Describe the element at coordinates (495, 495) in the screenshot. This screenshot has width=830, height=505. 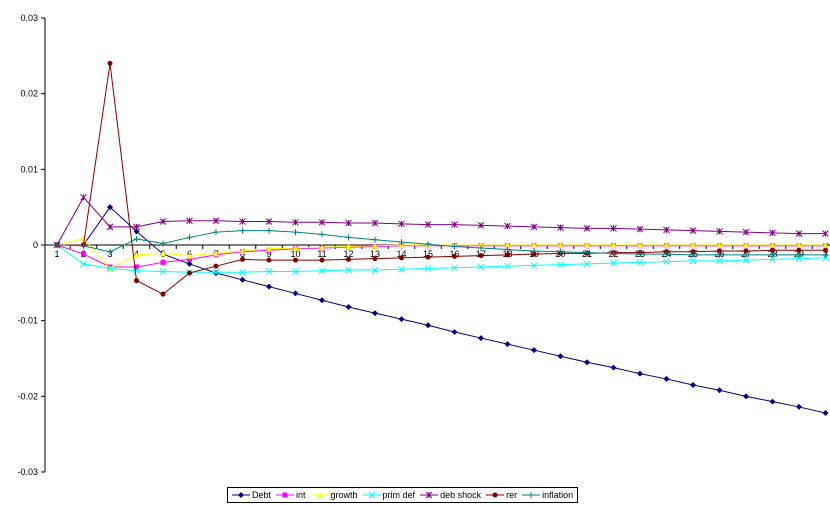
I see `legend-swatch-rer` at that location.